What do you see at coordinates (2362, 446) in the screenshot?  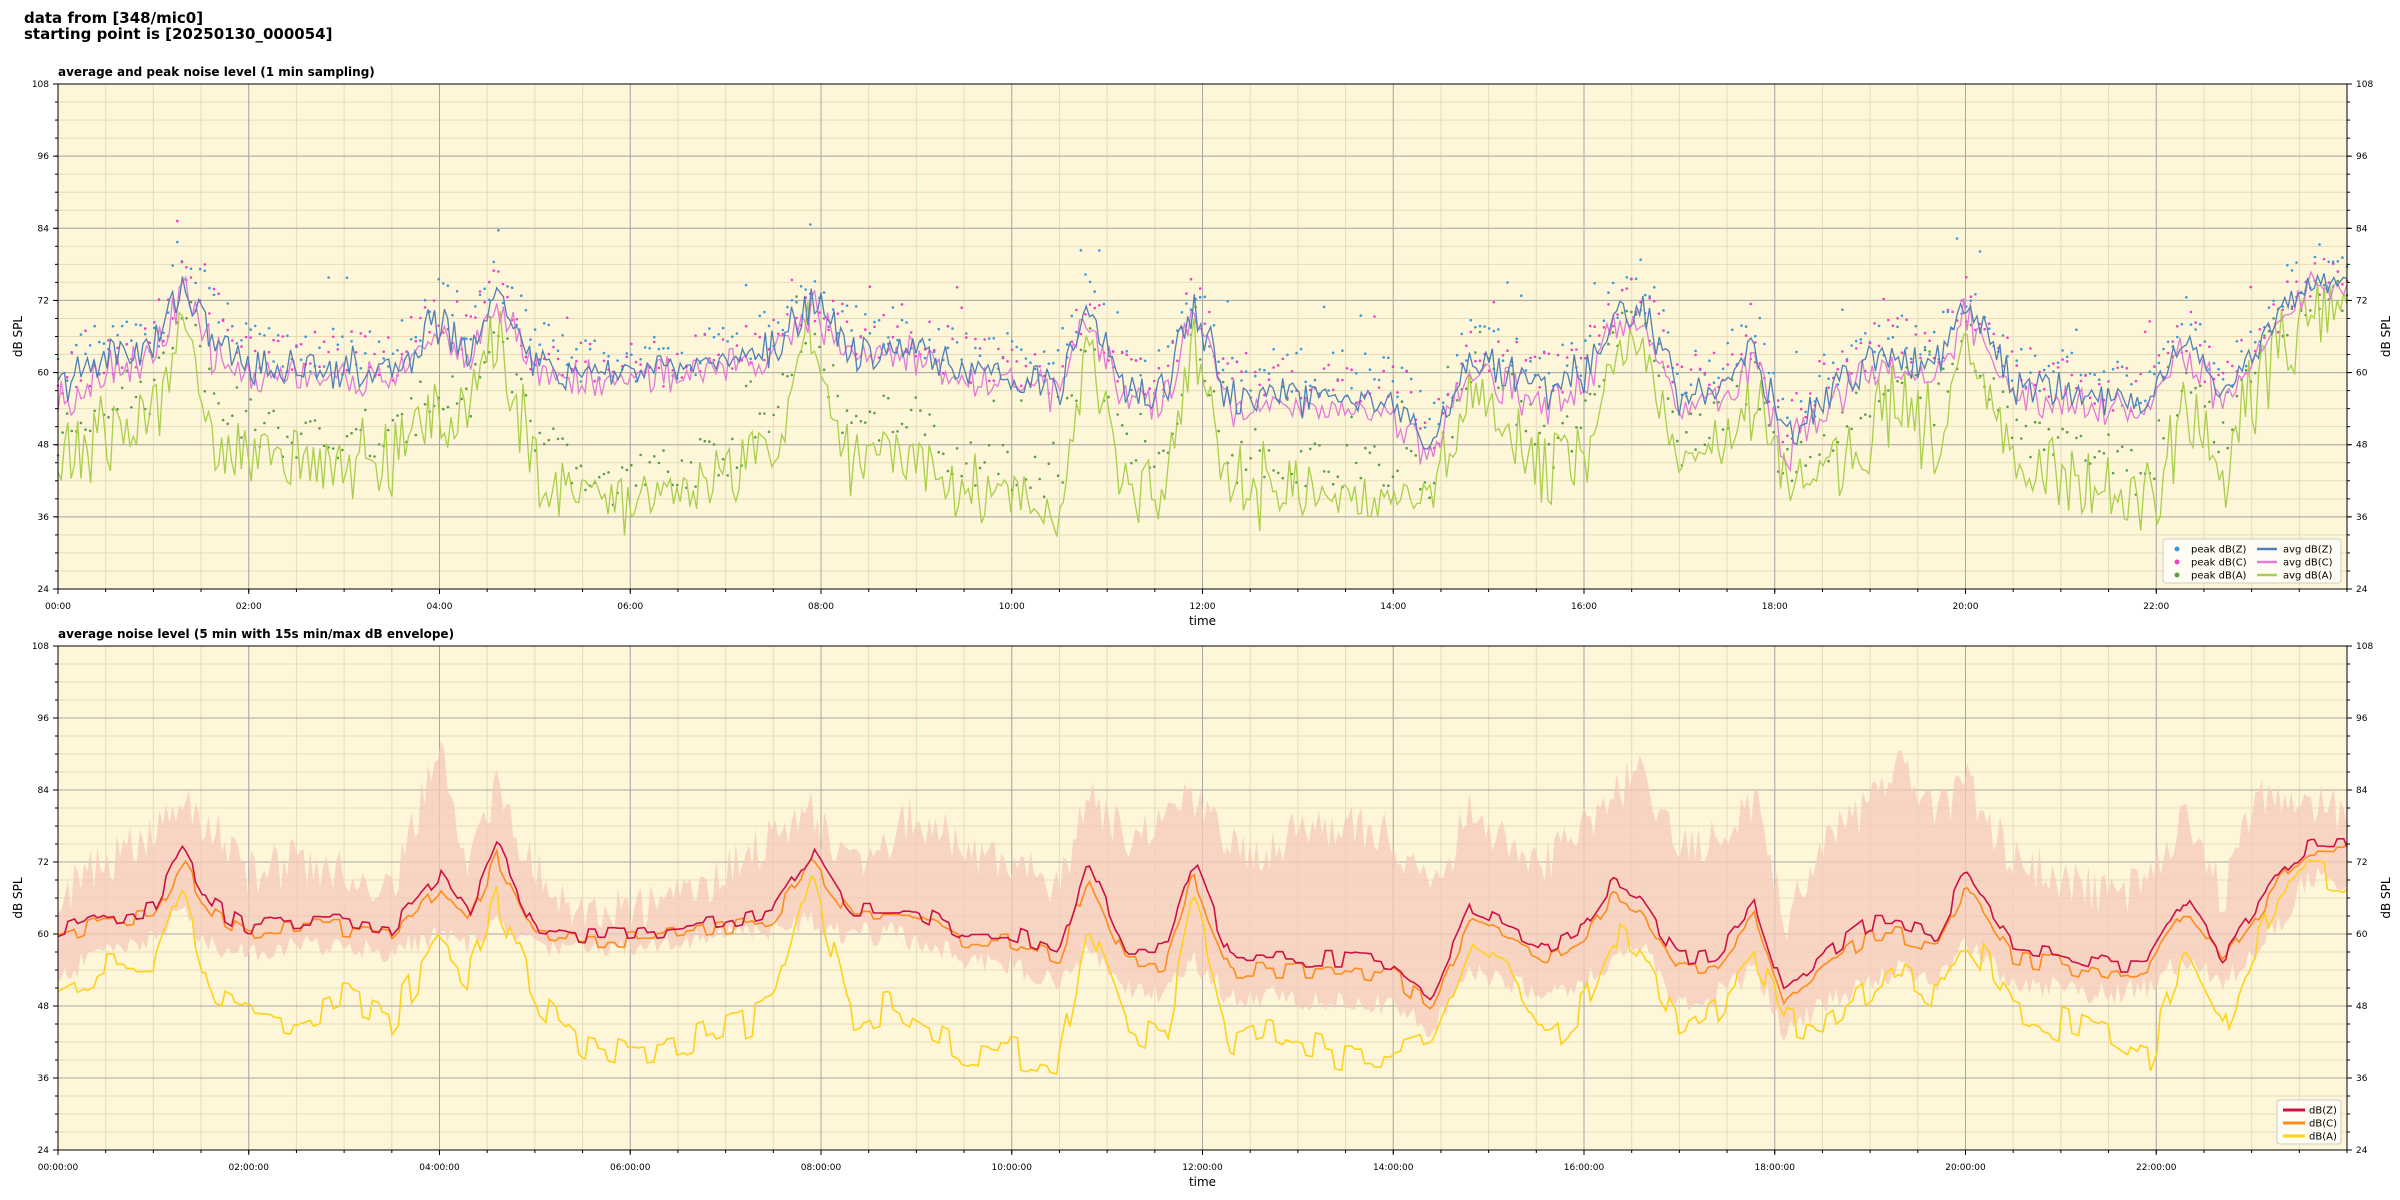 I see `y-tick-label-right: 48` at bounding box center [2362, 446].